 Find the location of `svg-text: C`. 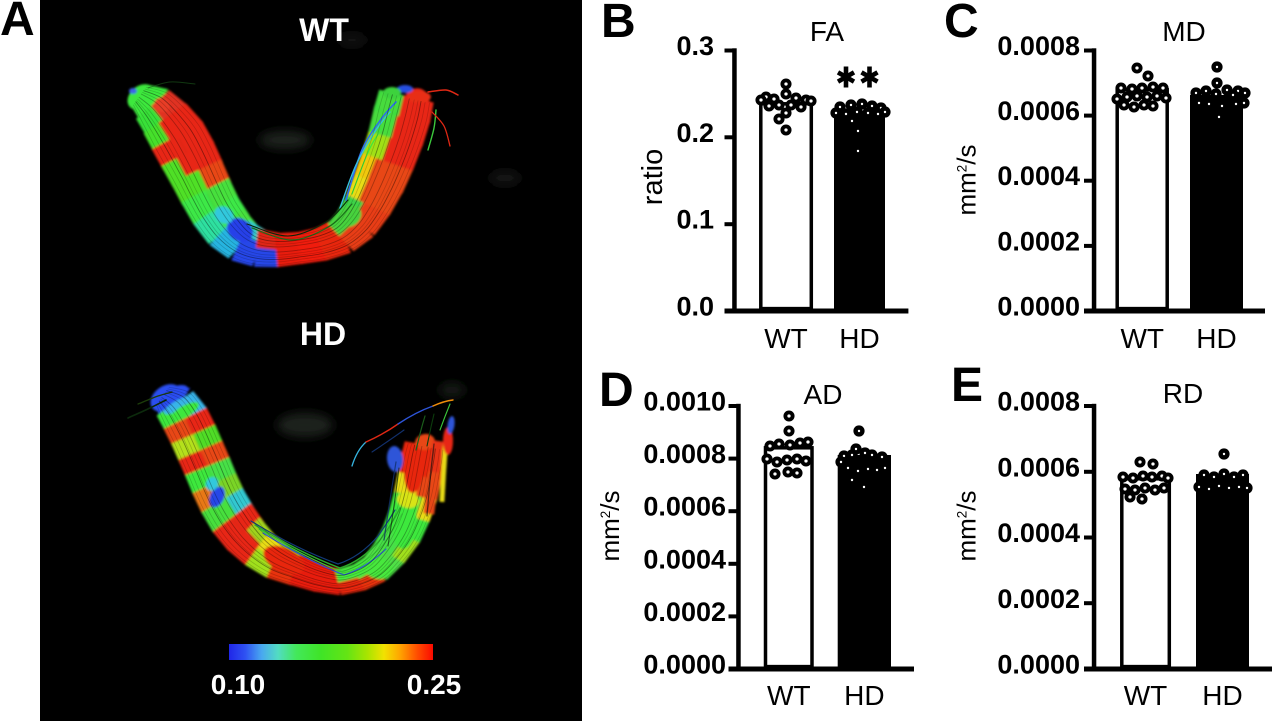

svg-text: C is located at coordinates (961, 24).